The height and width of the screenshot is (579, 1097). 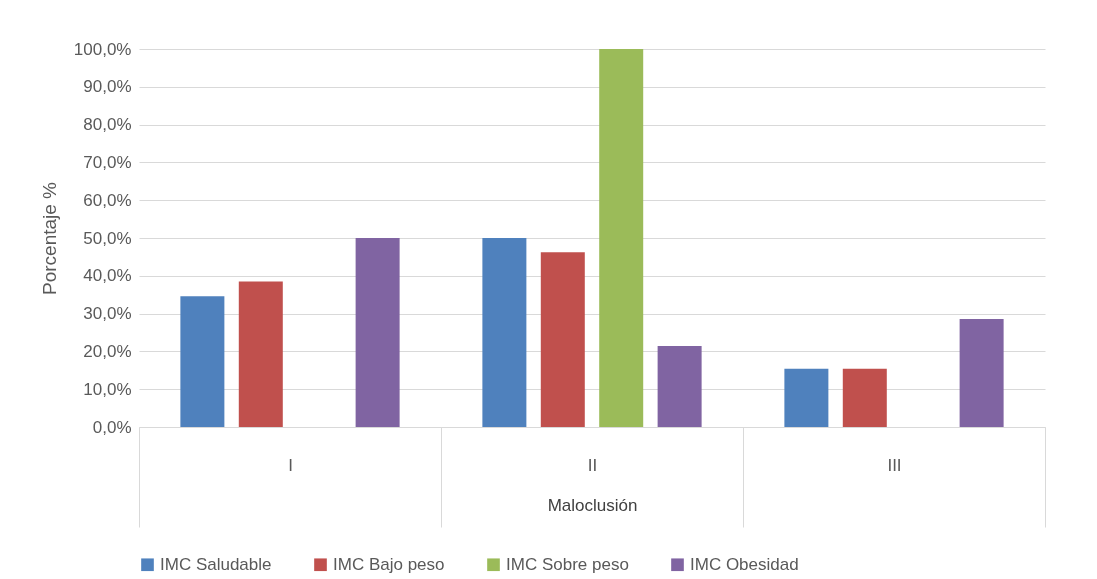 I want to click on y-axis-title: Porcentaje %, so click(x=49, y=238).